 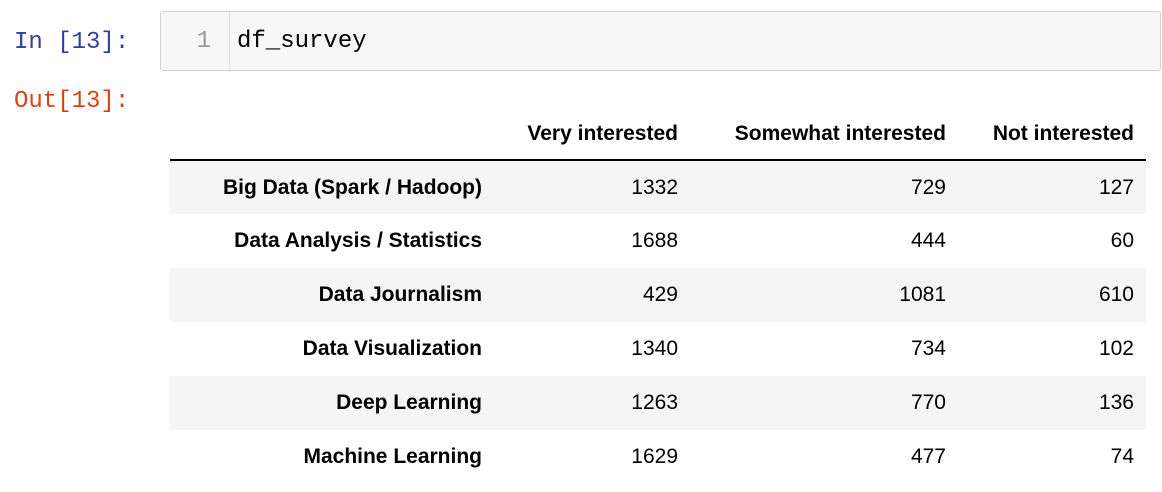 What do you see at coordinates (400, 294) in the screenshot?
I see `row-label: Data Journalism` at bounding box center [400, 294].